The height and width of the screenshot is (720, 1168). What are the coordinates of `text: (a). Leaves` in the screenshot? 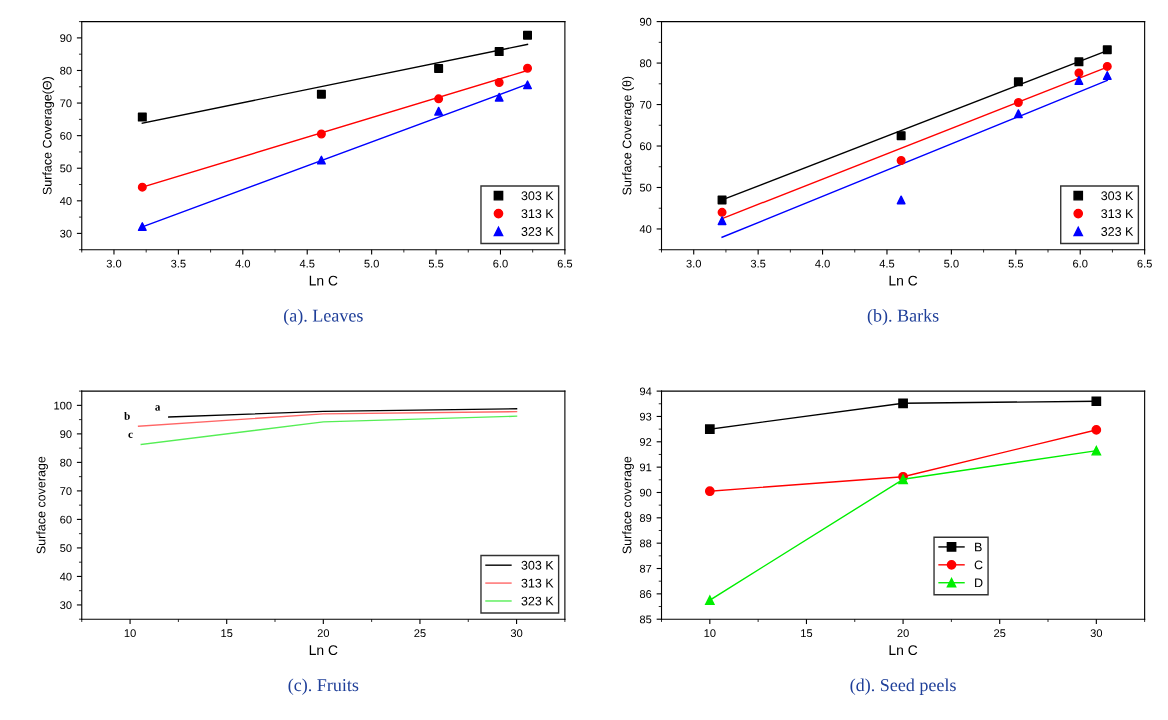 It's located at (323, 317).